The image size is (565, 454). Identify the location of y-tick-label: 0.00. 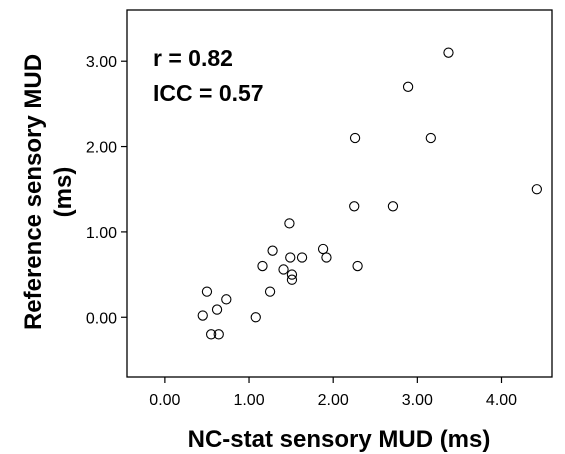
(101, 318).